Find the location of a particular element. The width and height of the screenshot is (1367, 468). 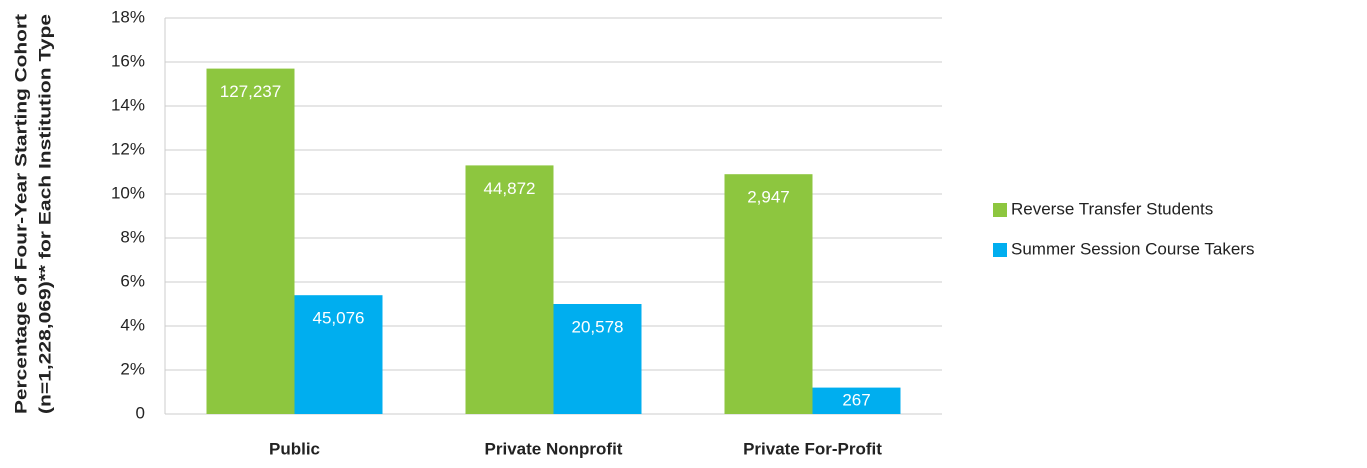

bar-value-label: 20,578 is located at coordinates (598, 326).